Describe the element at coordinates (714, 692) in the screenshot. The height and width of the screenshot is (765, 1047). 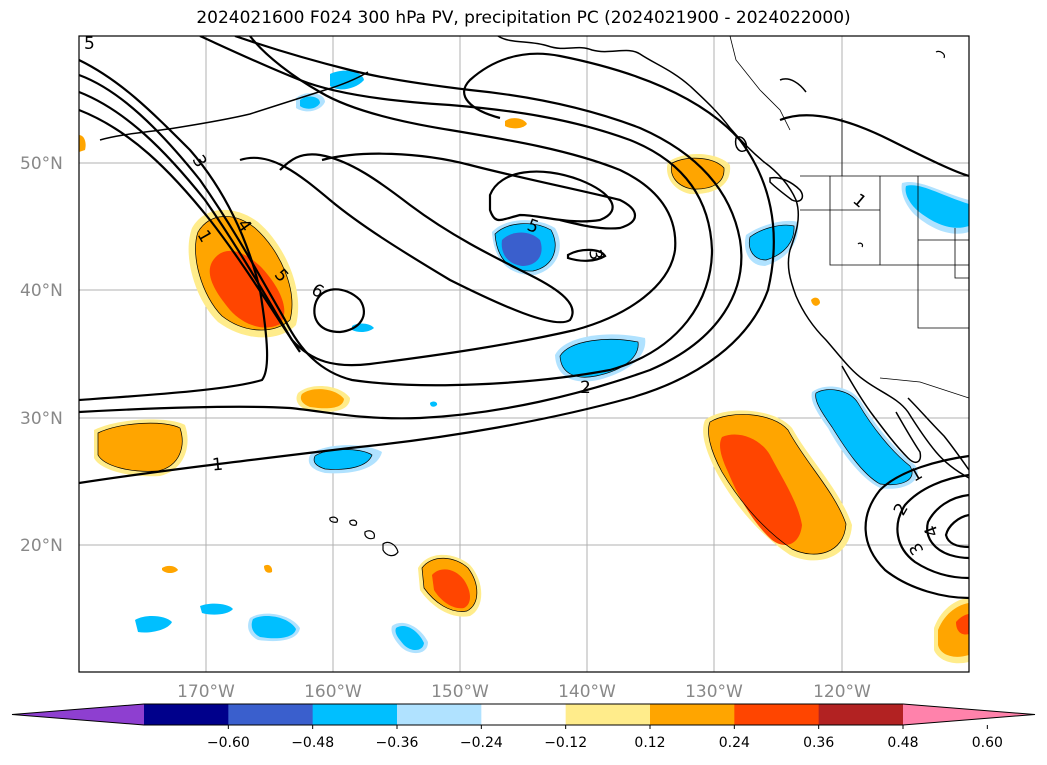
I see `lon-label-130w: 130°W` at that location.